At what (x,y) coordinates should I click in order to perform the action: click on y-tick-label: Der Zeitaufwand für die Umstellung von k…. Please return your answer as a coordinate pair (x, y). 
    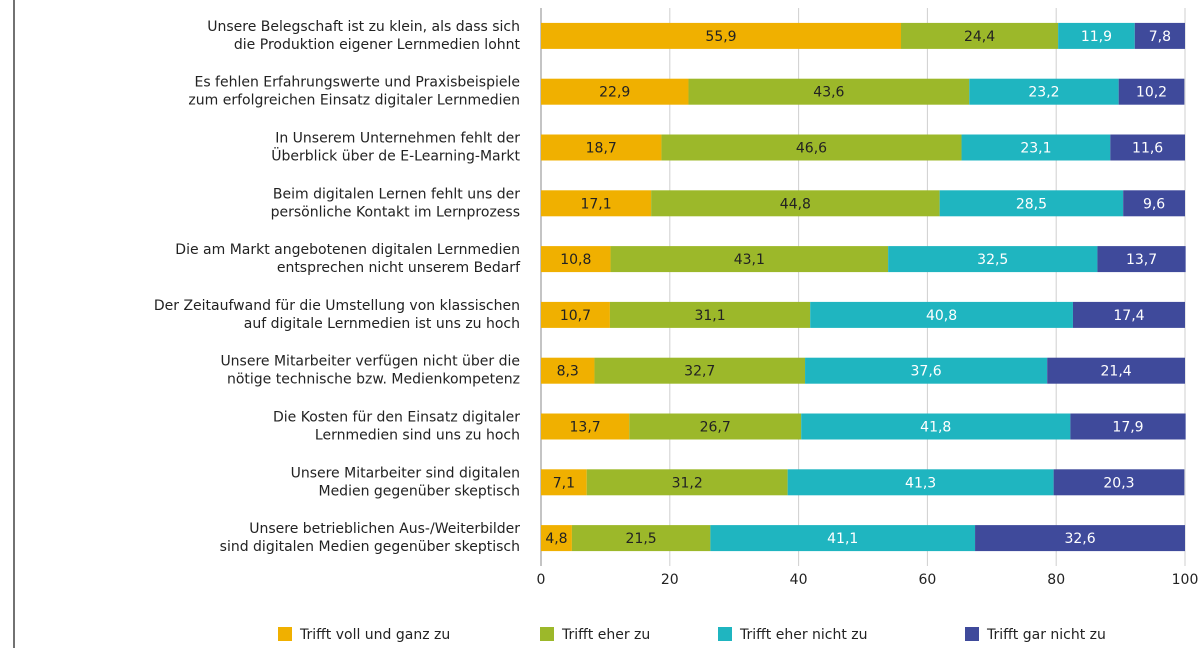
    Looking at the image, I should click on (337, 306).